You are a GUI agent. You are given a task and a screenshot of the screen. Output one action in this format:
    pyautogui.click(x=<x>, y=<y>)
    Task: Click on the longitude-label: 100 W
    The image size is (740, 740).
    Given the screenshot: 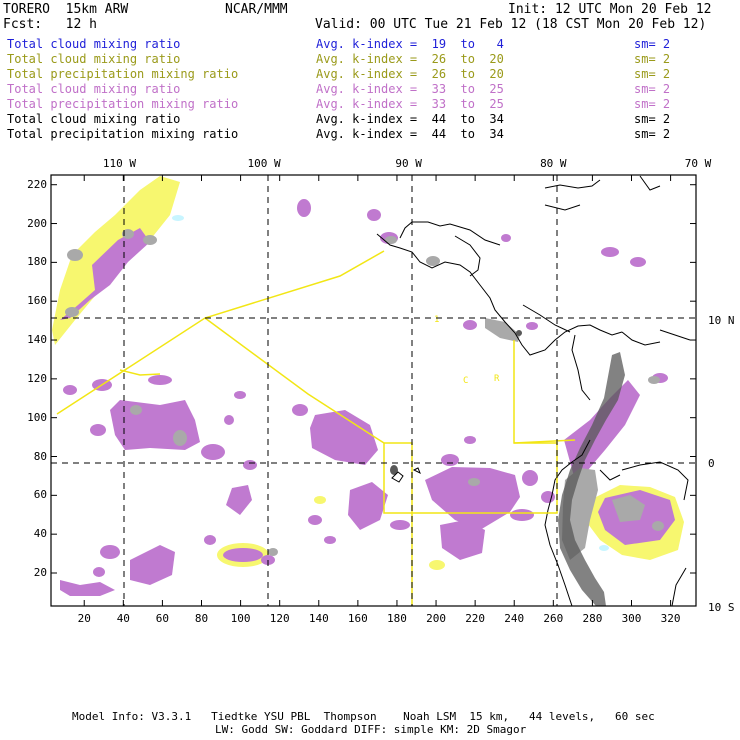 What is the action you would take?
    pyautogui.click(x=264, y=163)
    